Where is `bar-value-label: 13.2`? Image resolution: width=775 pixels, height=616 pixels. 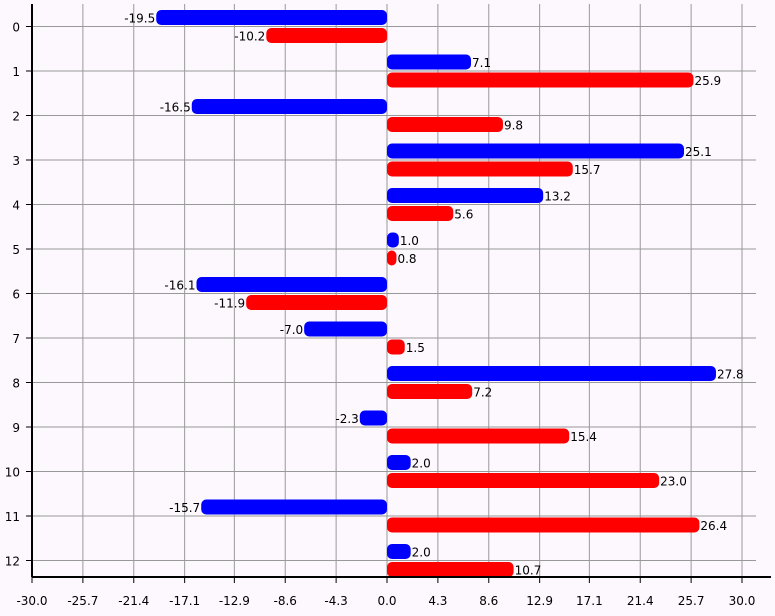
bar-value-label: 13.2 is located at coordinates (557, 197).